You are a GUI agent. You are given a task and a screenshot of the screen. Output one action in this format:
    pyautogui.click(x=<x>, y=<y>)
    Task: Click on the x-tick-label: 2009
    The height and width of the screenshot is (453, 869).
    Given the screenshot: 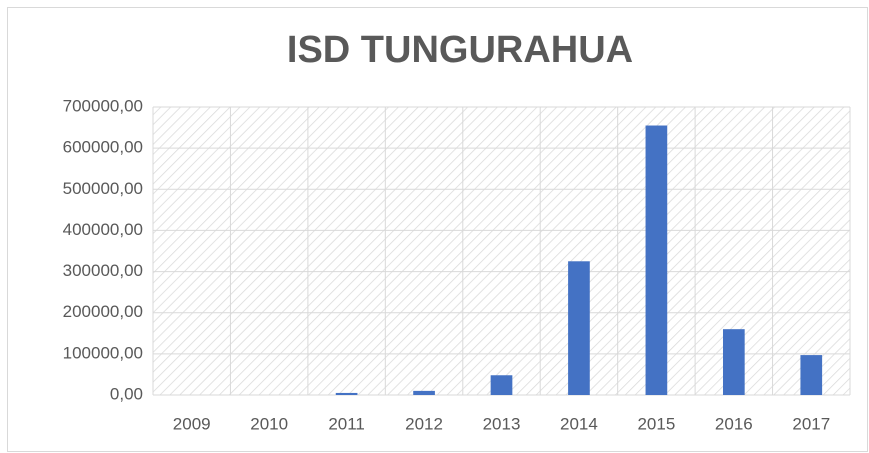 What is the action you would take?
    pyautogui.click(x=192, y=423)
    